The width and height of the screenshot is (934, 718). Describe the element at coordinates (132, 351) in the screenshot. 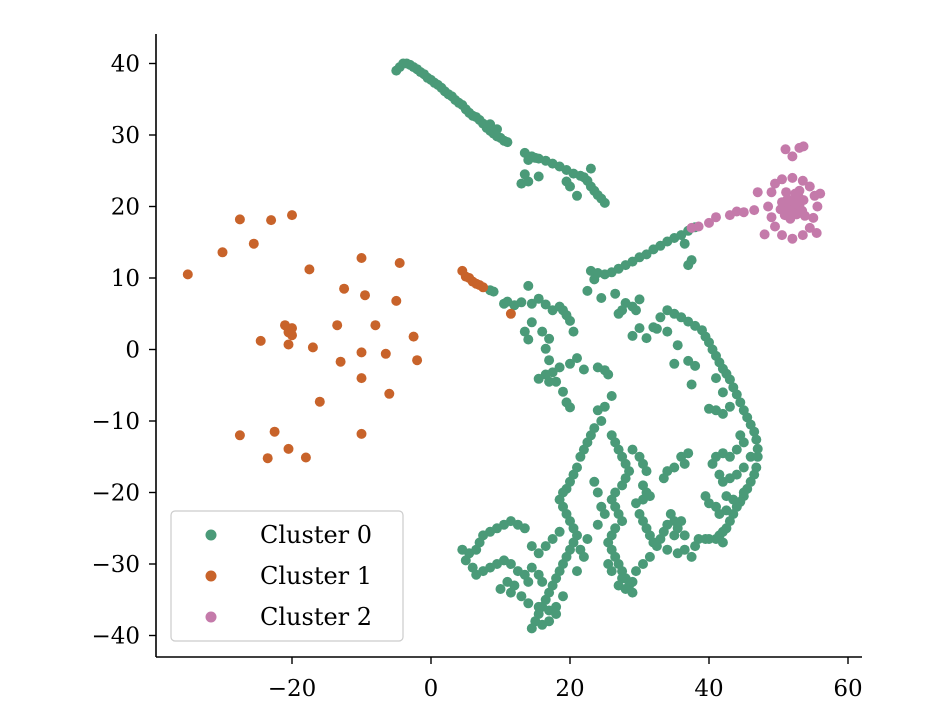

I see `y-tick-label: 0` at that location.